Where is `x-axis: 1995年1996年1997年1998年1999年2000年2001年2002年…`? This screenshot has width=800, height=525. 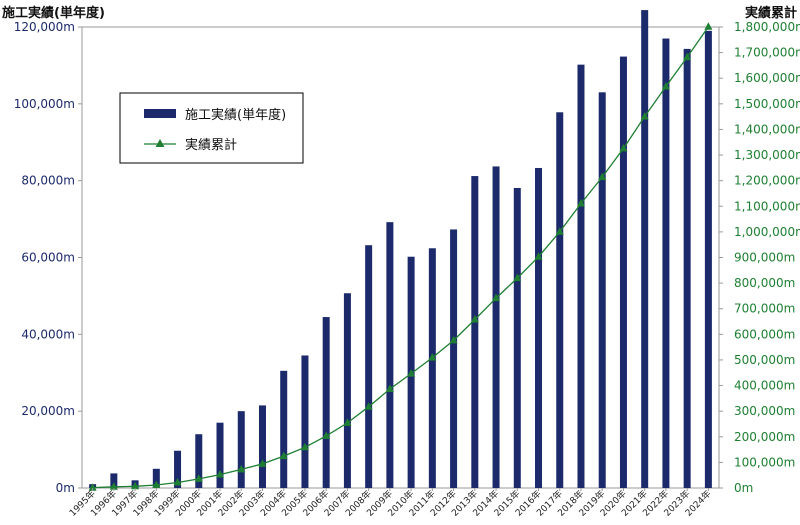
x-axis: 1995年1996年1997年1998年1999年2000年2001年2002年… is located at coordinates (390, 503).